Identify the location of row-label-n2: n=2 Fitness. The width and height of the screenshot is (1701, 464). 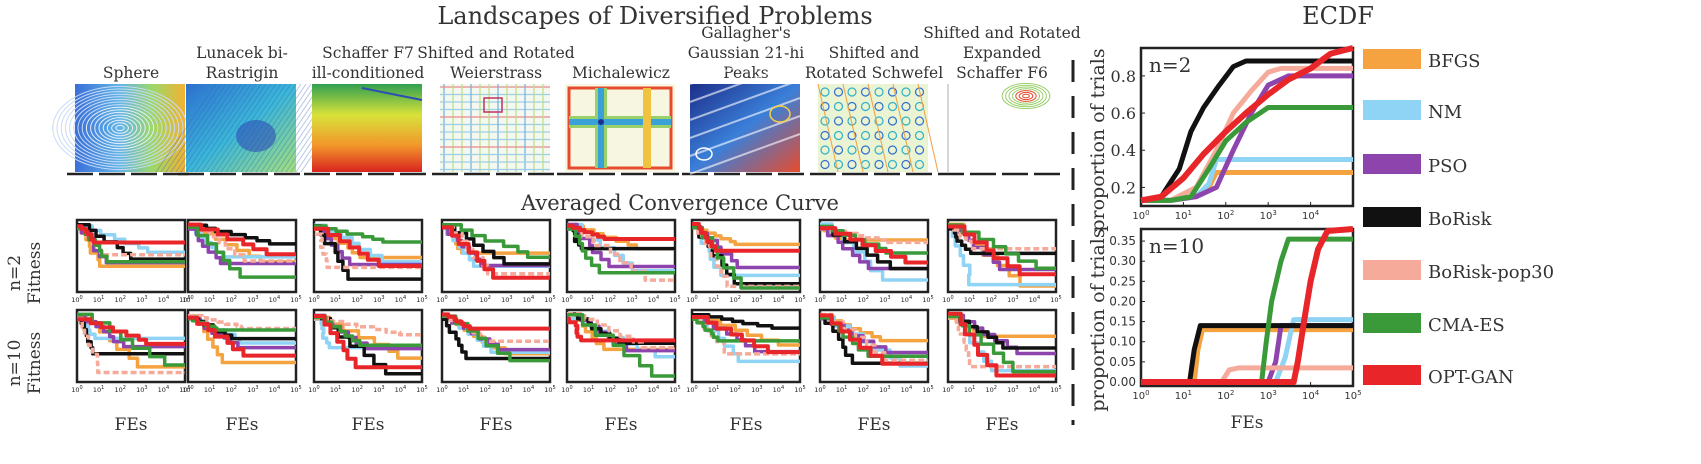
(25, 273).